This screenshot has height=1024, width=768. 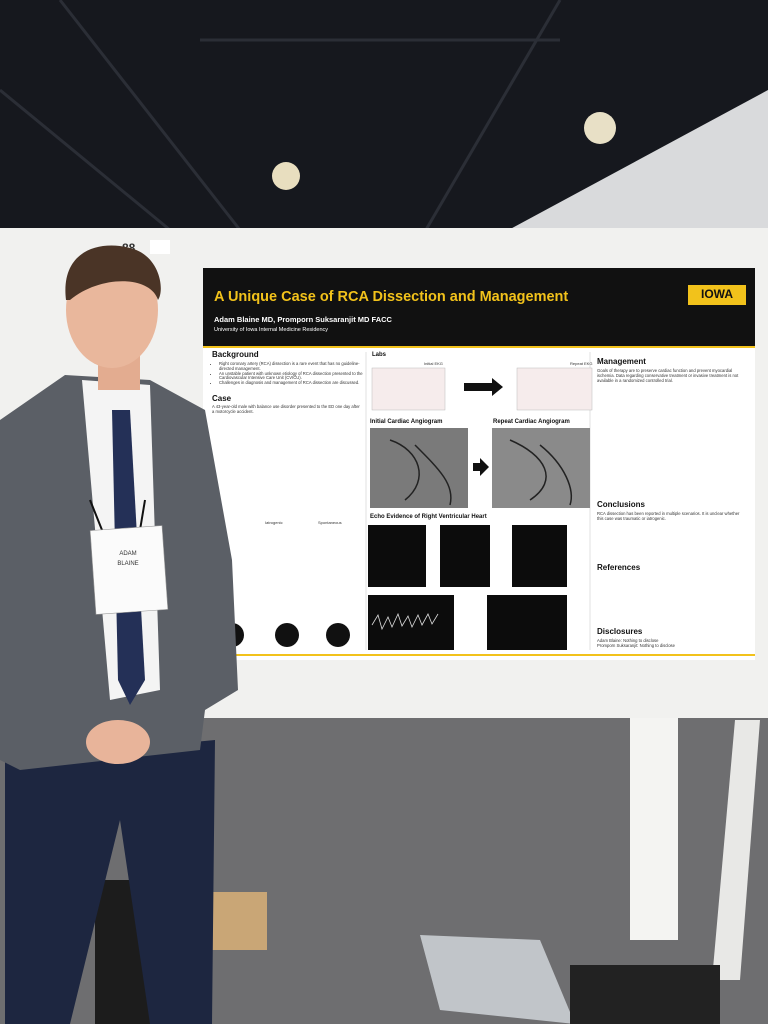 I want to click on section-heading: Initial Cardiac Angiogram, so click(x=406, y=422).